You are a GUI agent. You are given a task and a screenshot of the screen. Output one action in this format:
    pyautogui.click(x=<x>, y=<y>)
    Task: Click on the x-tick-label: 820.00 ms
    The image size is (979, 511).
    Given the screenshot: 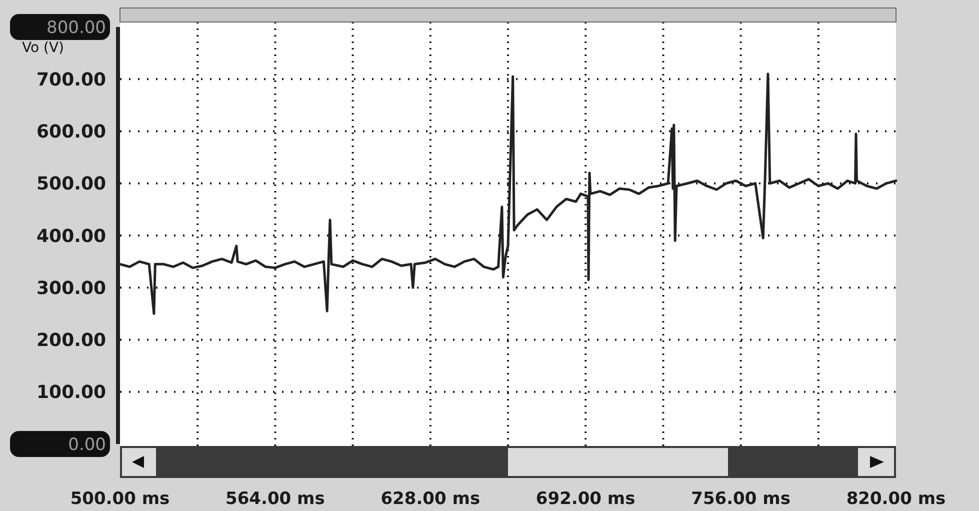 What is the action you would take?
    pyautogui.click(x=896, y=498)
    